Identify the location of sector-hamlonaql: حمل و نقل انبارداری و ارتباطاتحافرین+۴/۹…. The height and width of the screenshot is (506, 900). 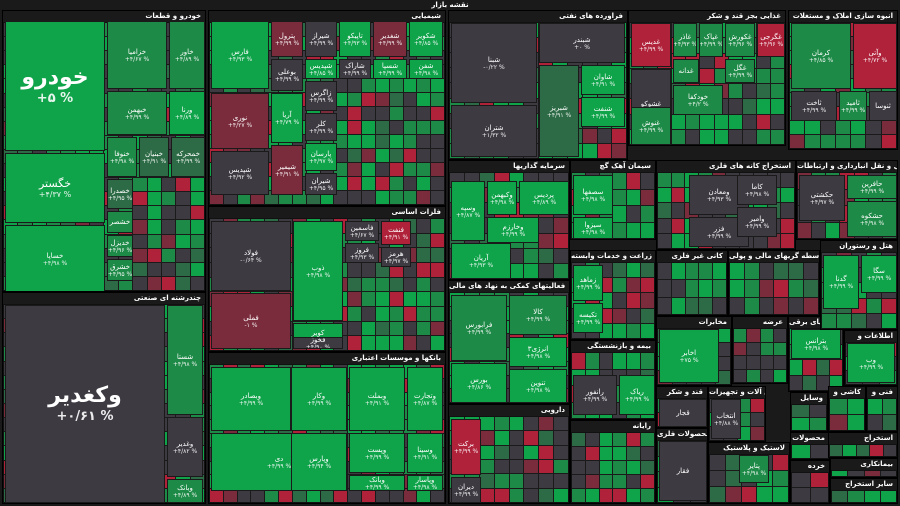
(847, 200).